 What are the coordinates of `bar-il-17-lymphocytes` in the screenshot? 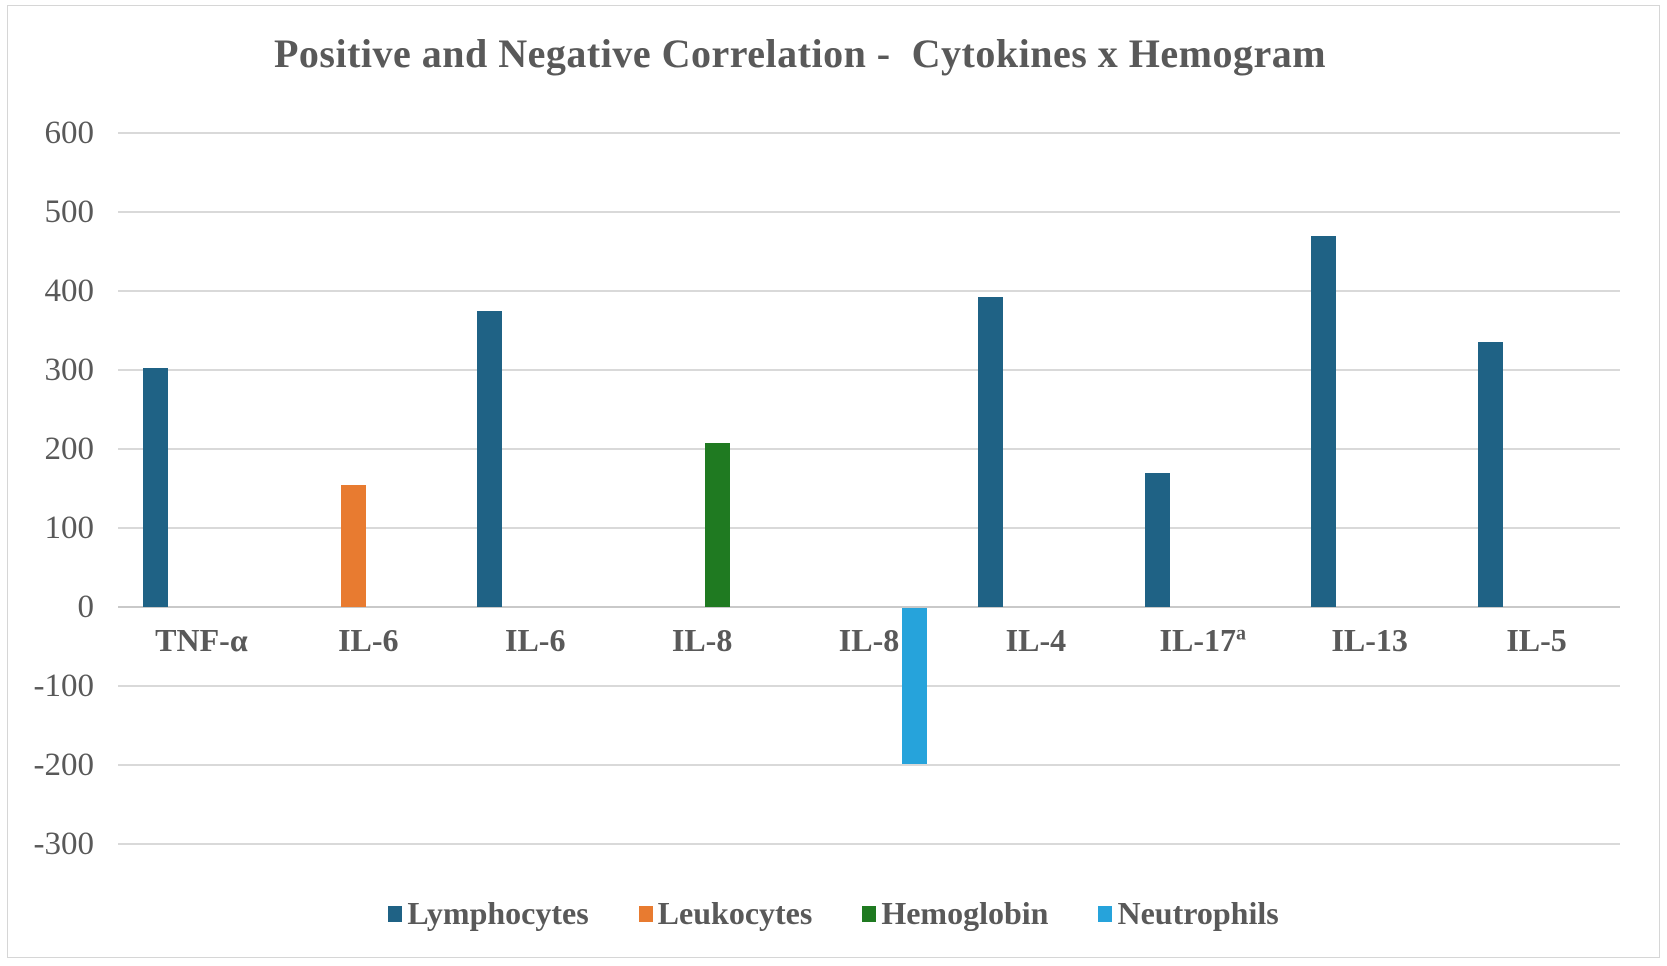 It's located at (1157, 539).